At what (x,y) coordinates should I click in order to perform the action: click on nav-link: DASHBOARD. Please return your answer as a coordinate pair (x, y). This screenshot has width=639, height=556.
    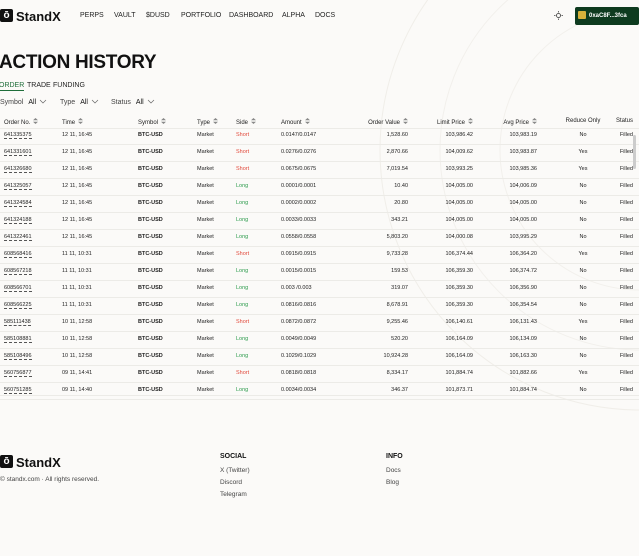
    Looking at the image, I should click on (251, 15).